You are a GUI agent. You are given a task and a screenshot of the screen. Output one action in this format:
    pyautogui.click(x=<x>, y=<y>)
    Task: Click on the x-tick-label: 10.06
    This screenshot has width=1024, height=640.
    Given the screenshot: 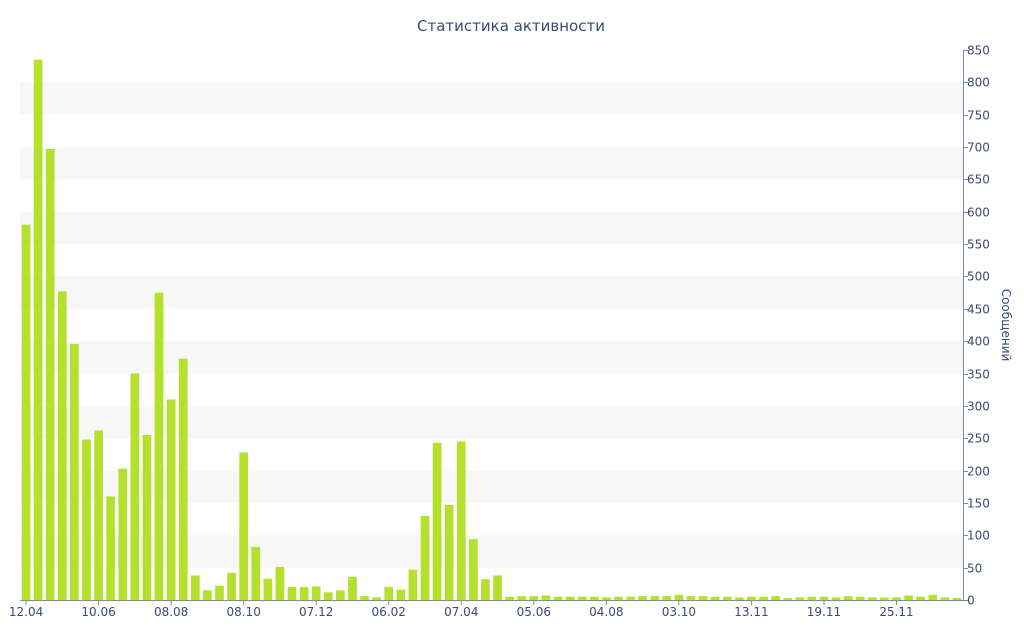 What is the action you would take?
    pyautogui.click(x=98, y=612)
    